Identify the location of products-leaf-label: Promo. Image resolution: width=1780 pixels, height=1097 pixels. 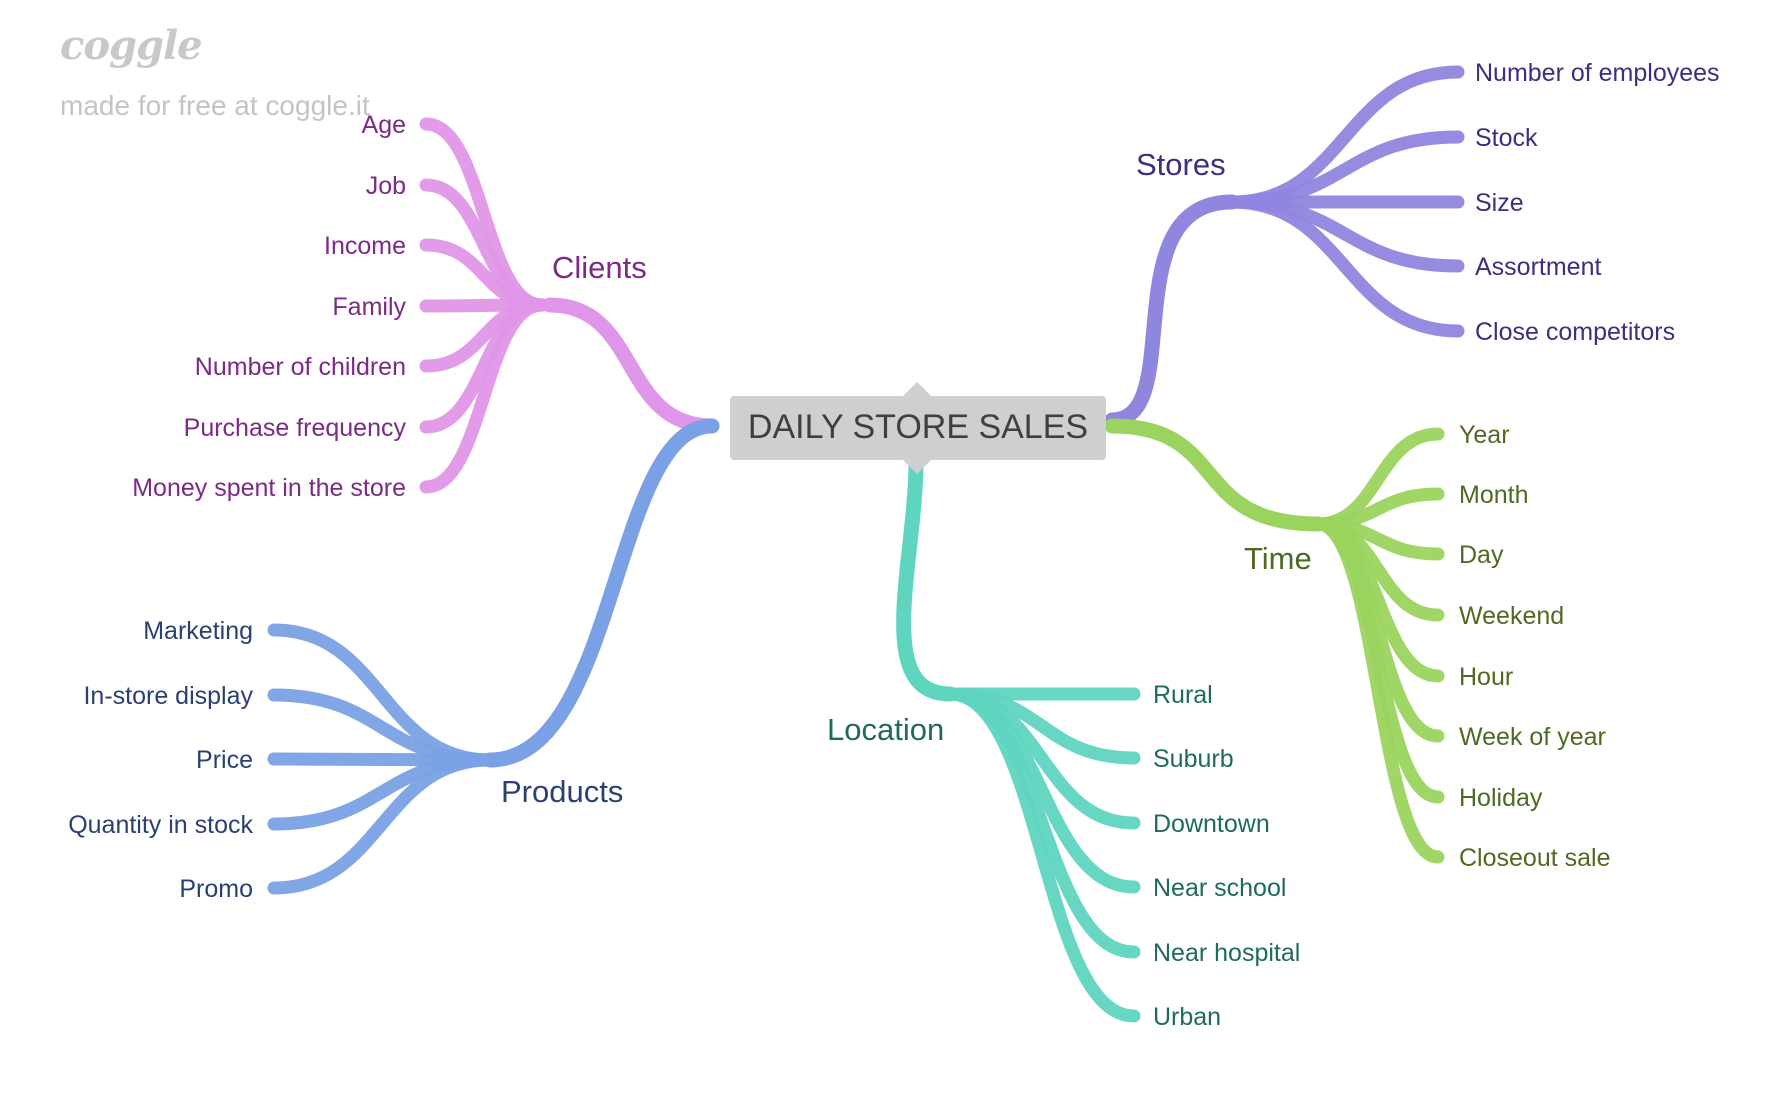
(216, 889).